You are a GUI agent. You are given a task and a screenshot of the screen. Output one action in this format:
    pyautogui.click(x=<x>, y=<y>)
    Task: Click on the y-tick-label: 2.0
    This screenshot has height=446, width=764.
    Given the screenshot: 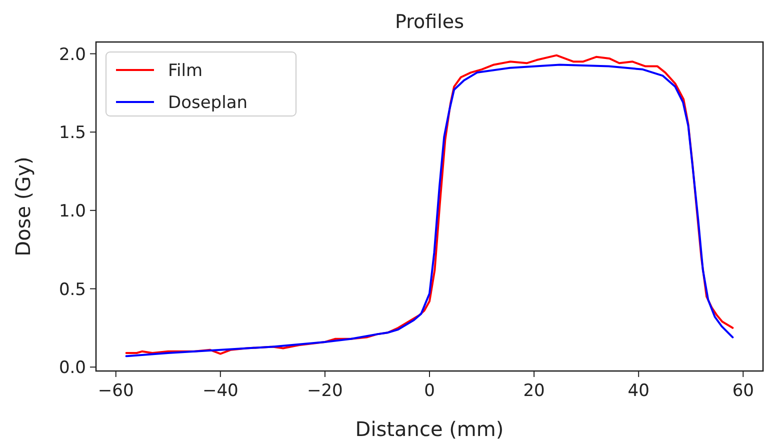 What is the action you would take?
    pyautogui.click(x=72, y=54)
    